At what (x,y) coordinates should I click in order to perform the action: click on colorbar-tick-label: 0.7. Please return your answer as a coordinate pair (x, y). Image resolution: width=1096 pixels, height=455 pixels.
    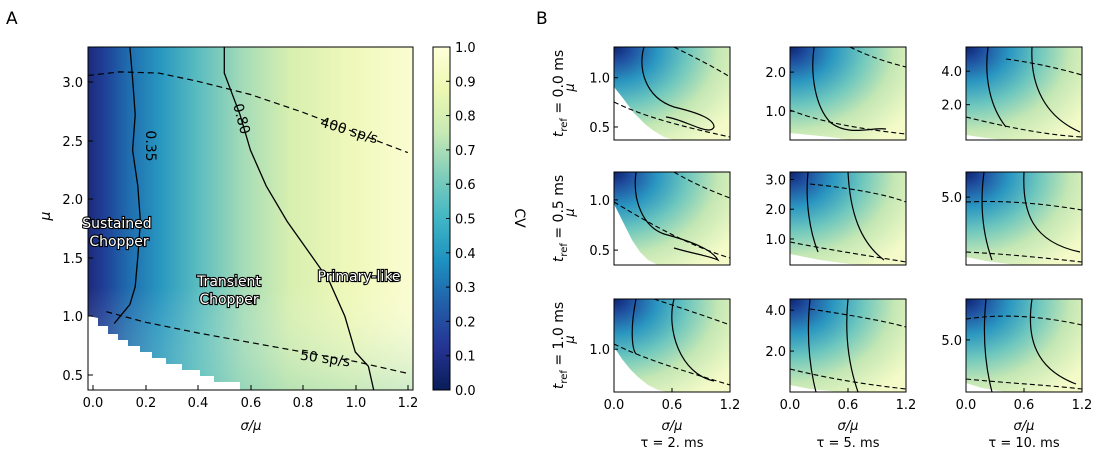
    Looking at the image, I should click on (465, 151).